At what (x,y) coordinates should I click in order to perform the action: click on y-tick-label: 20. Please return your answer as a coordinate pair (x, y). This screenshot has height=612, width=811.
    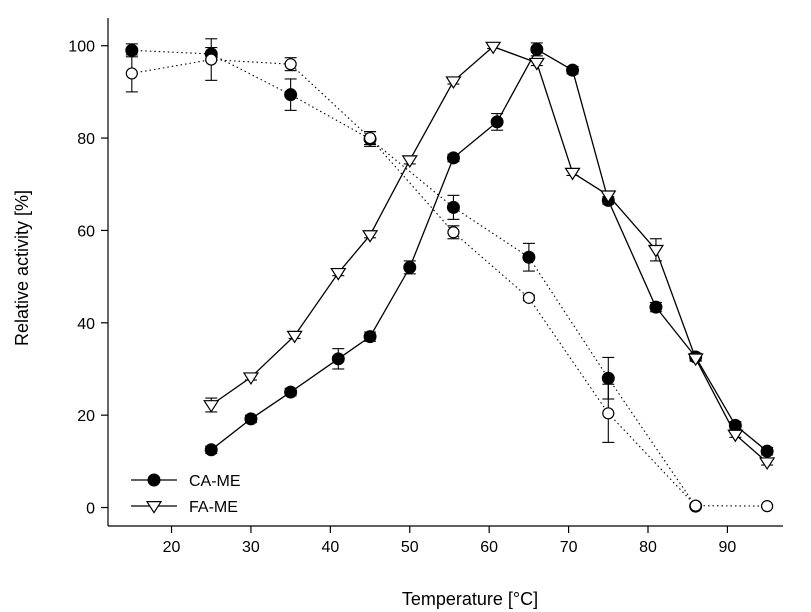
    Looking at the image, I should click on (86, 416).